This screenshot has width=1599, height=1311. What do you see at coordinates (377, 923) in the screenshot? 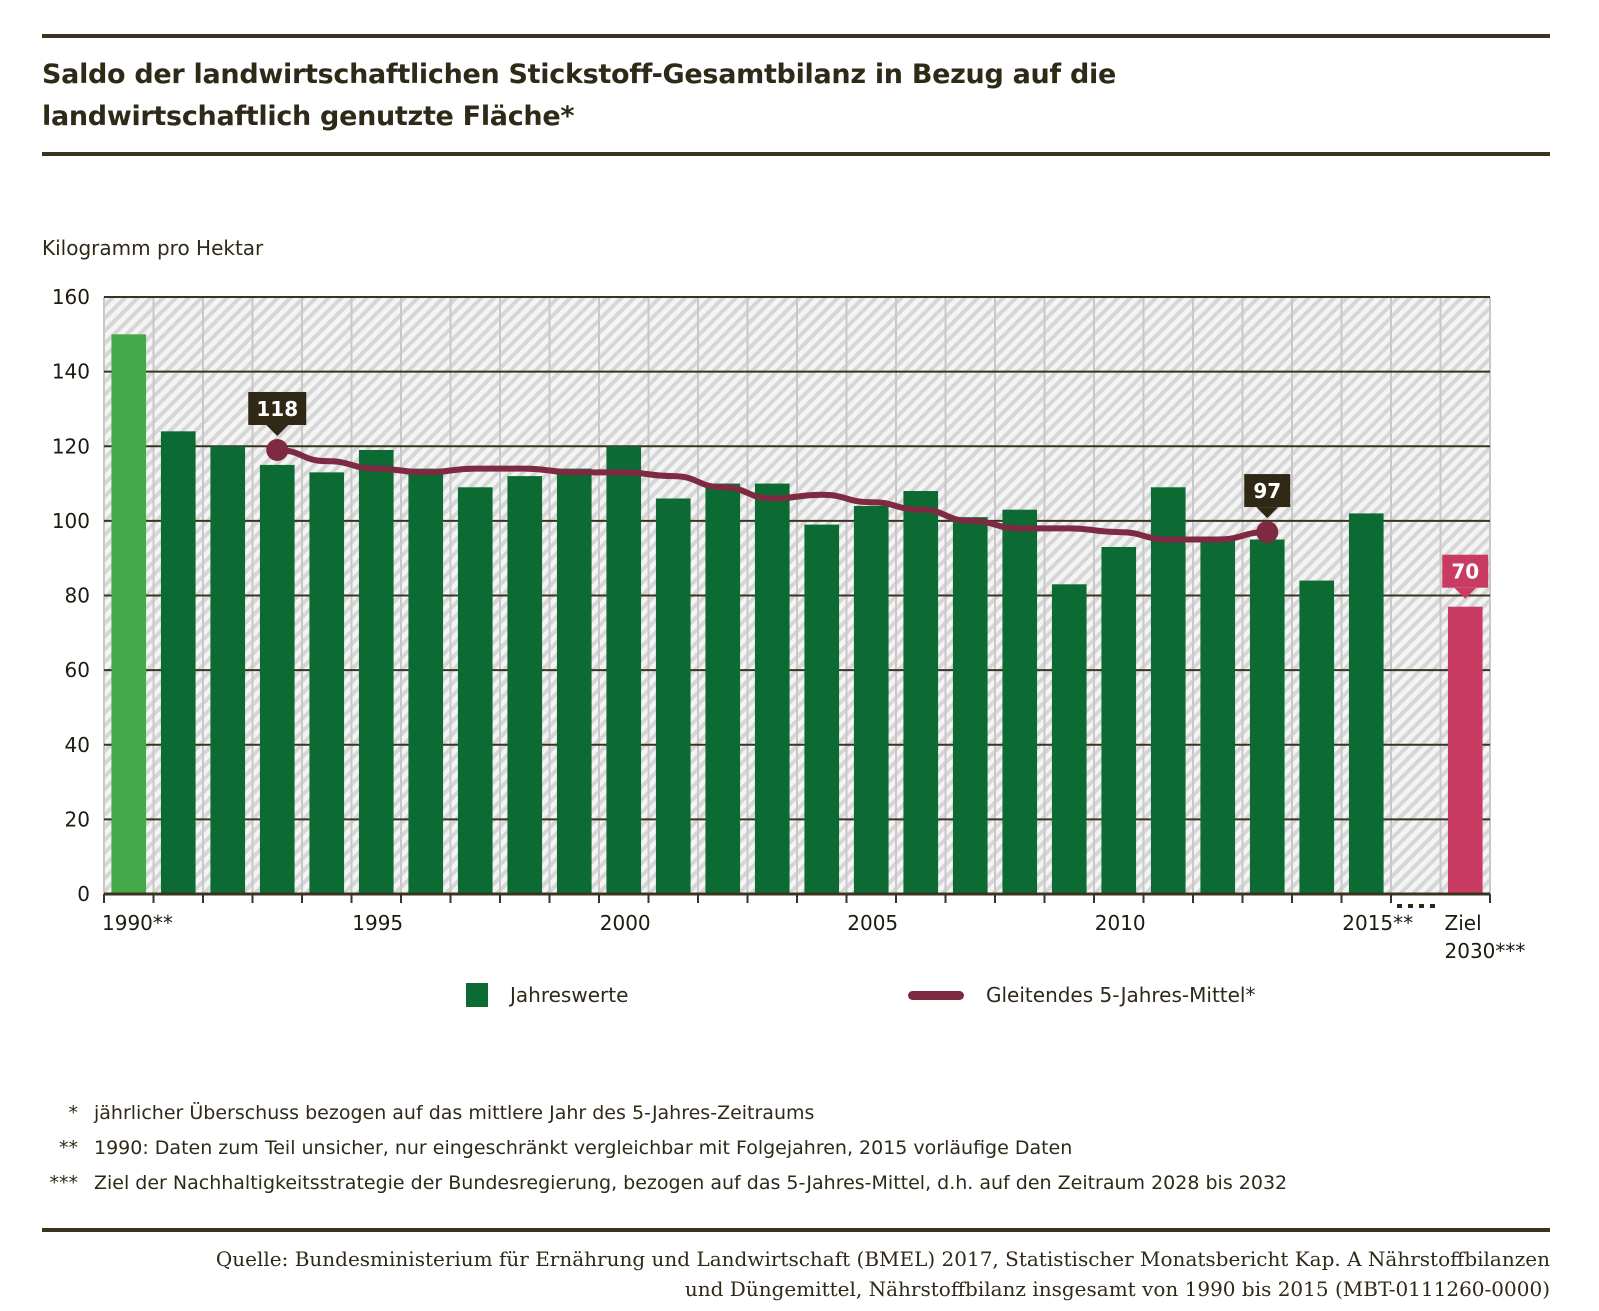
I see `x-tick-label: 1995` at bounding box center [377, 923].